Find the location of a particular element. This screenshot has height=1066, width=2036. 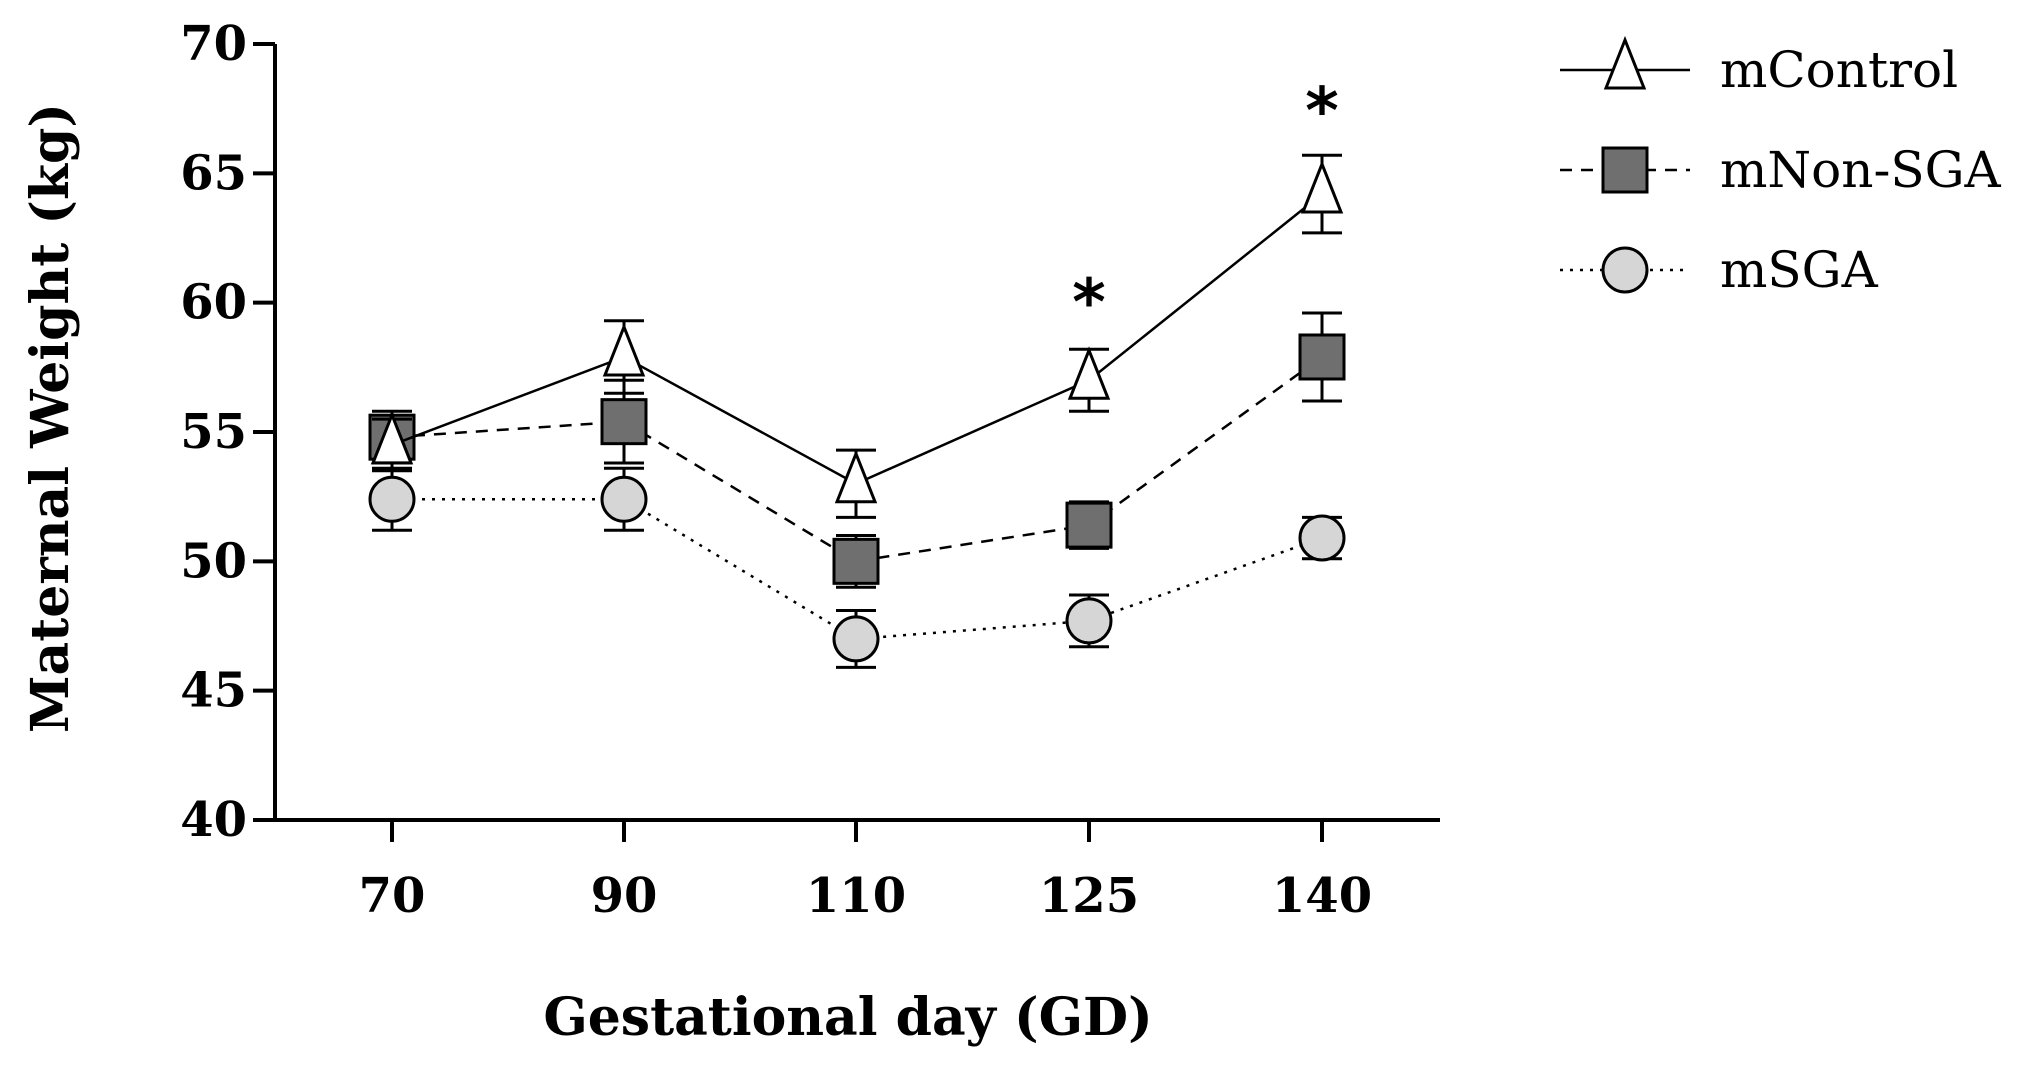

y-tick-label-65: 65 is located at coordinates (213, 173).